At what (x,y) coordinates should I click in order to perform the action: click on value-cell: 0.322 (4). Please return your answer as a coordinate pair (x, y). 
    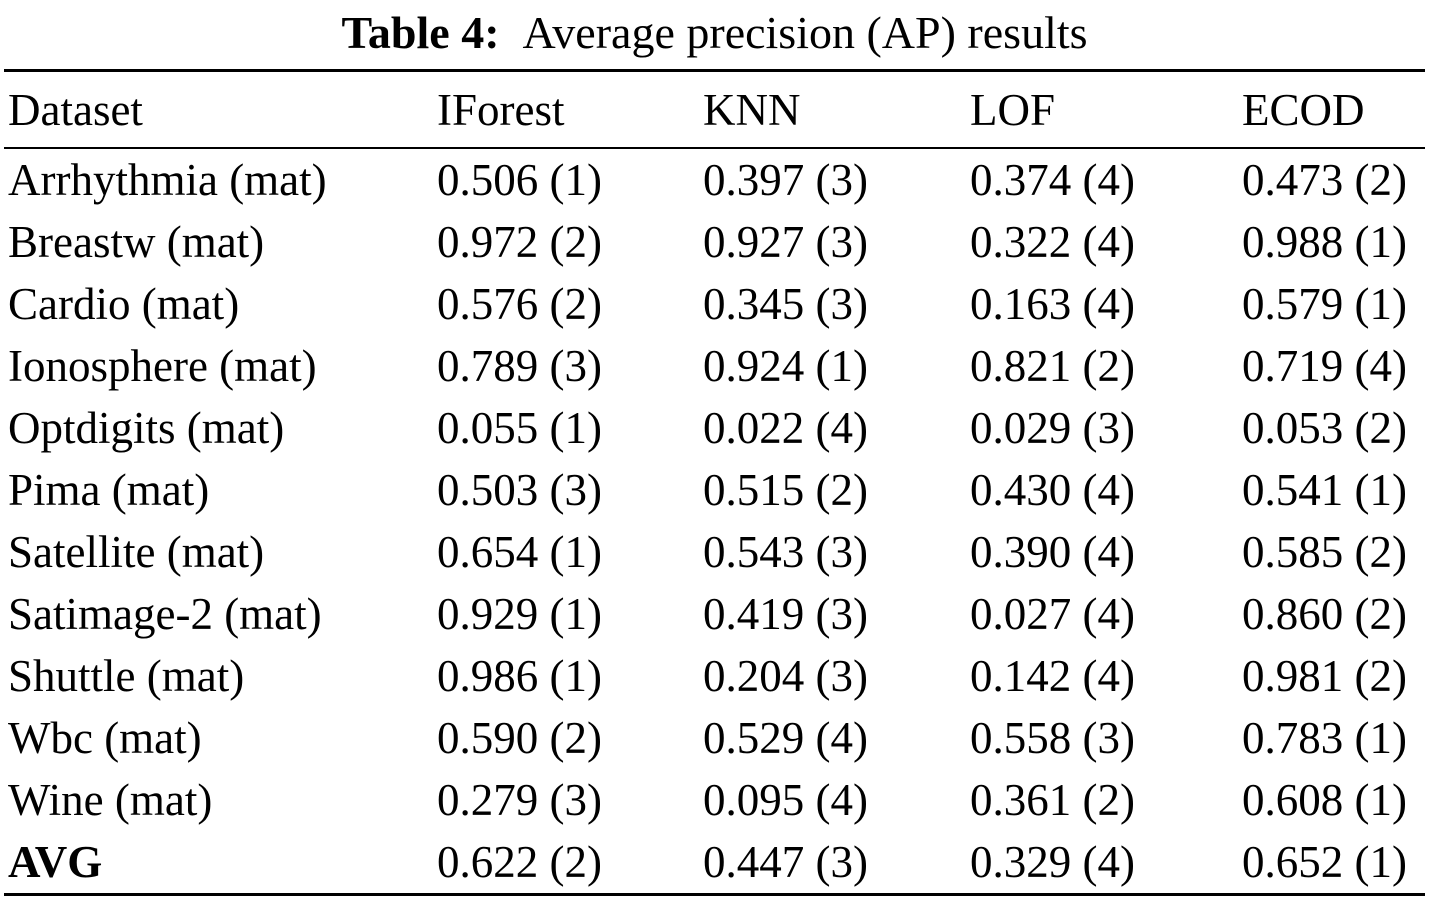
    Looking at the image, I should click on (1052, 242).